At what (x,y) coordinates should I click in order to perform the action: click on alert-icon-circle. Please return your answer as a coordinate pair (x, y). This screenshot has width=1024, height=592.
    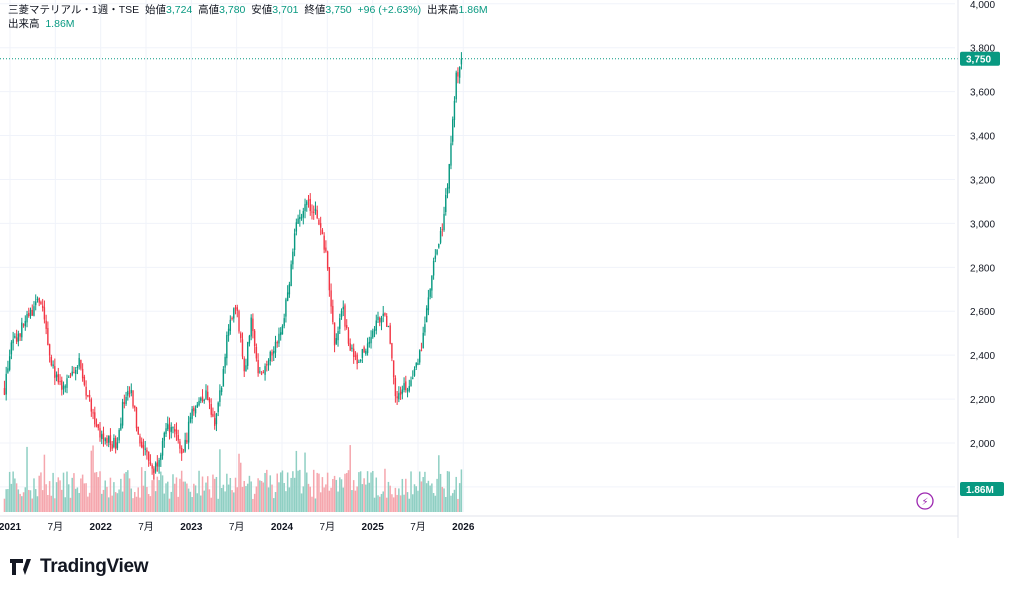
    Looking at the image, I should click on (925, 501).